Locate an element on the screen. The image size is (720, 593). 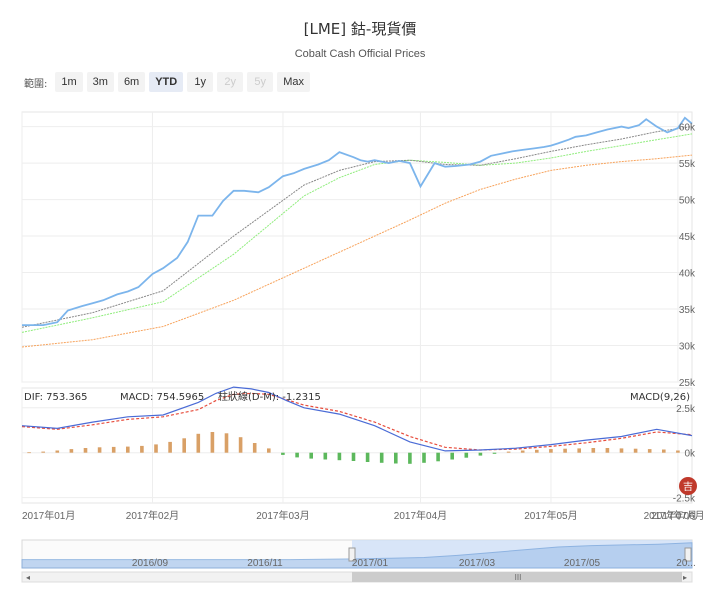
navigator-tick: 2017/05 is located at coordinates (582, 563).